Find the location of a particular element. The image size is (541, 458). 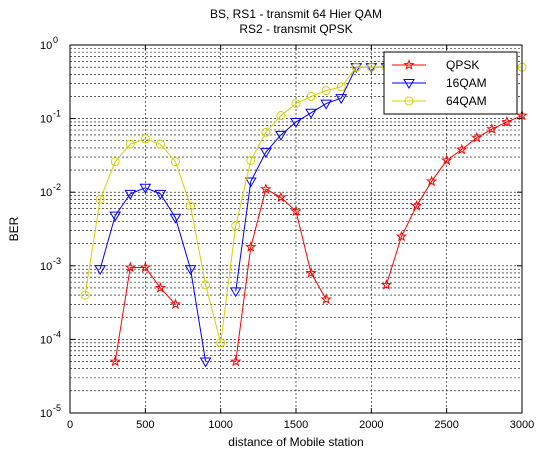

y-tick-label: 10 -5 is located at coordinates (50, 411).